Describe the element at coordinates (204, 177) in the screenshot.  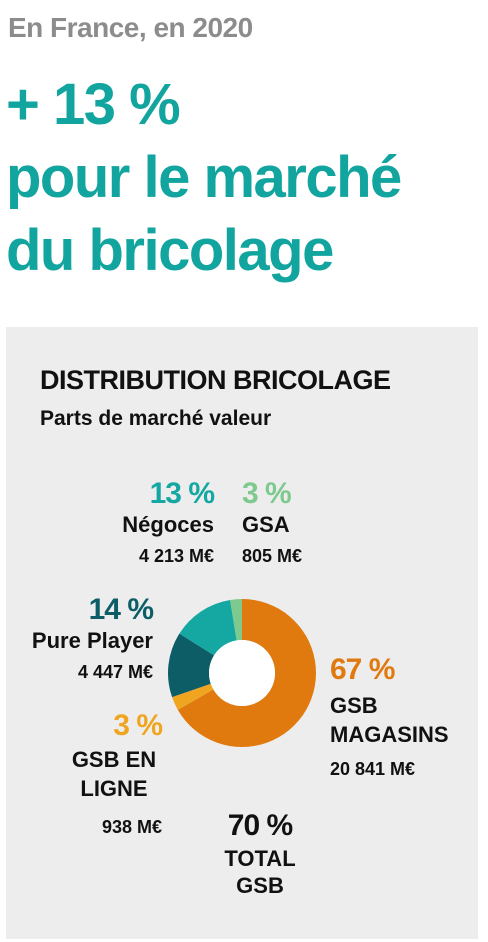
I see `headline-line-2: pour le marché` at that location.